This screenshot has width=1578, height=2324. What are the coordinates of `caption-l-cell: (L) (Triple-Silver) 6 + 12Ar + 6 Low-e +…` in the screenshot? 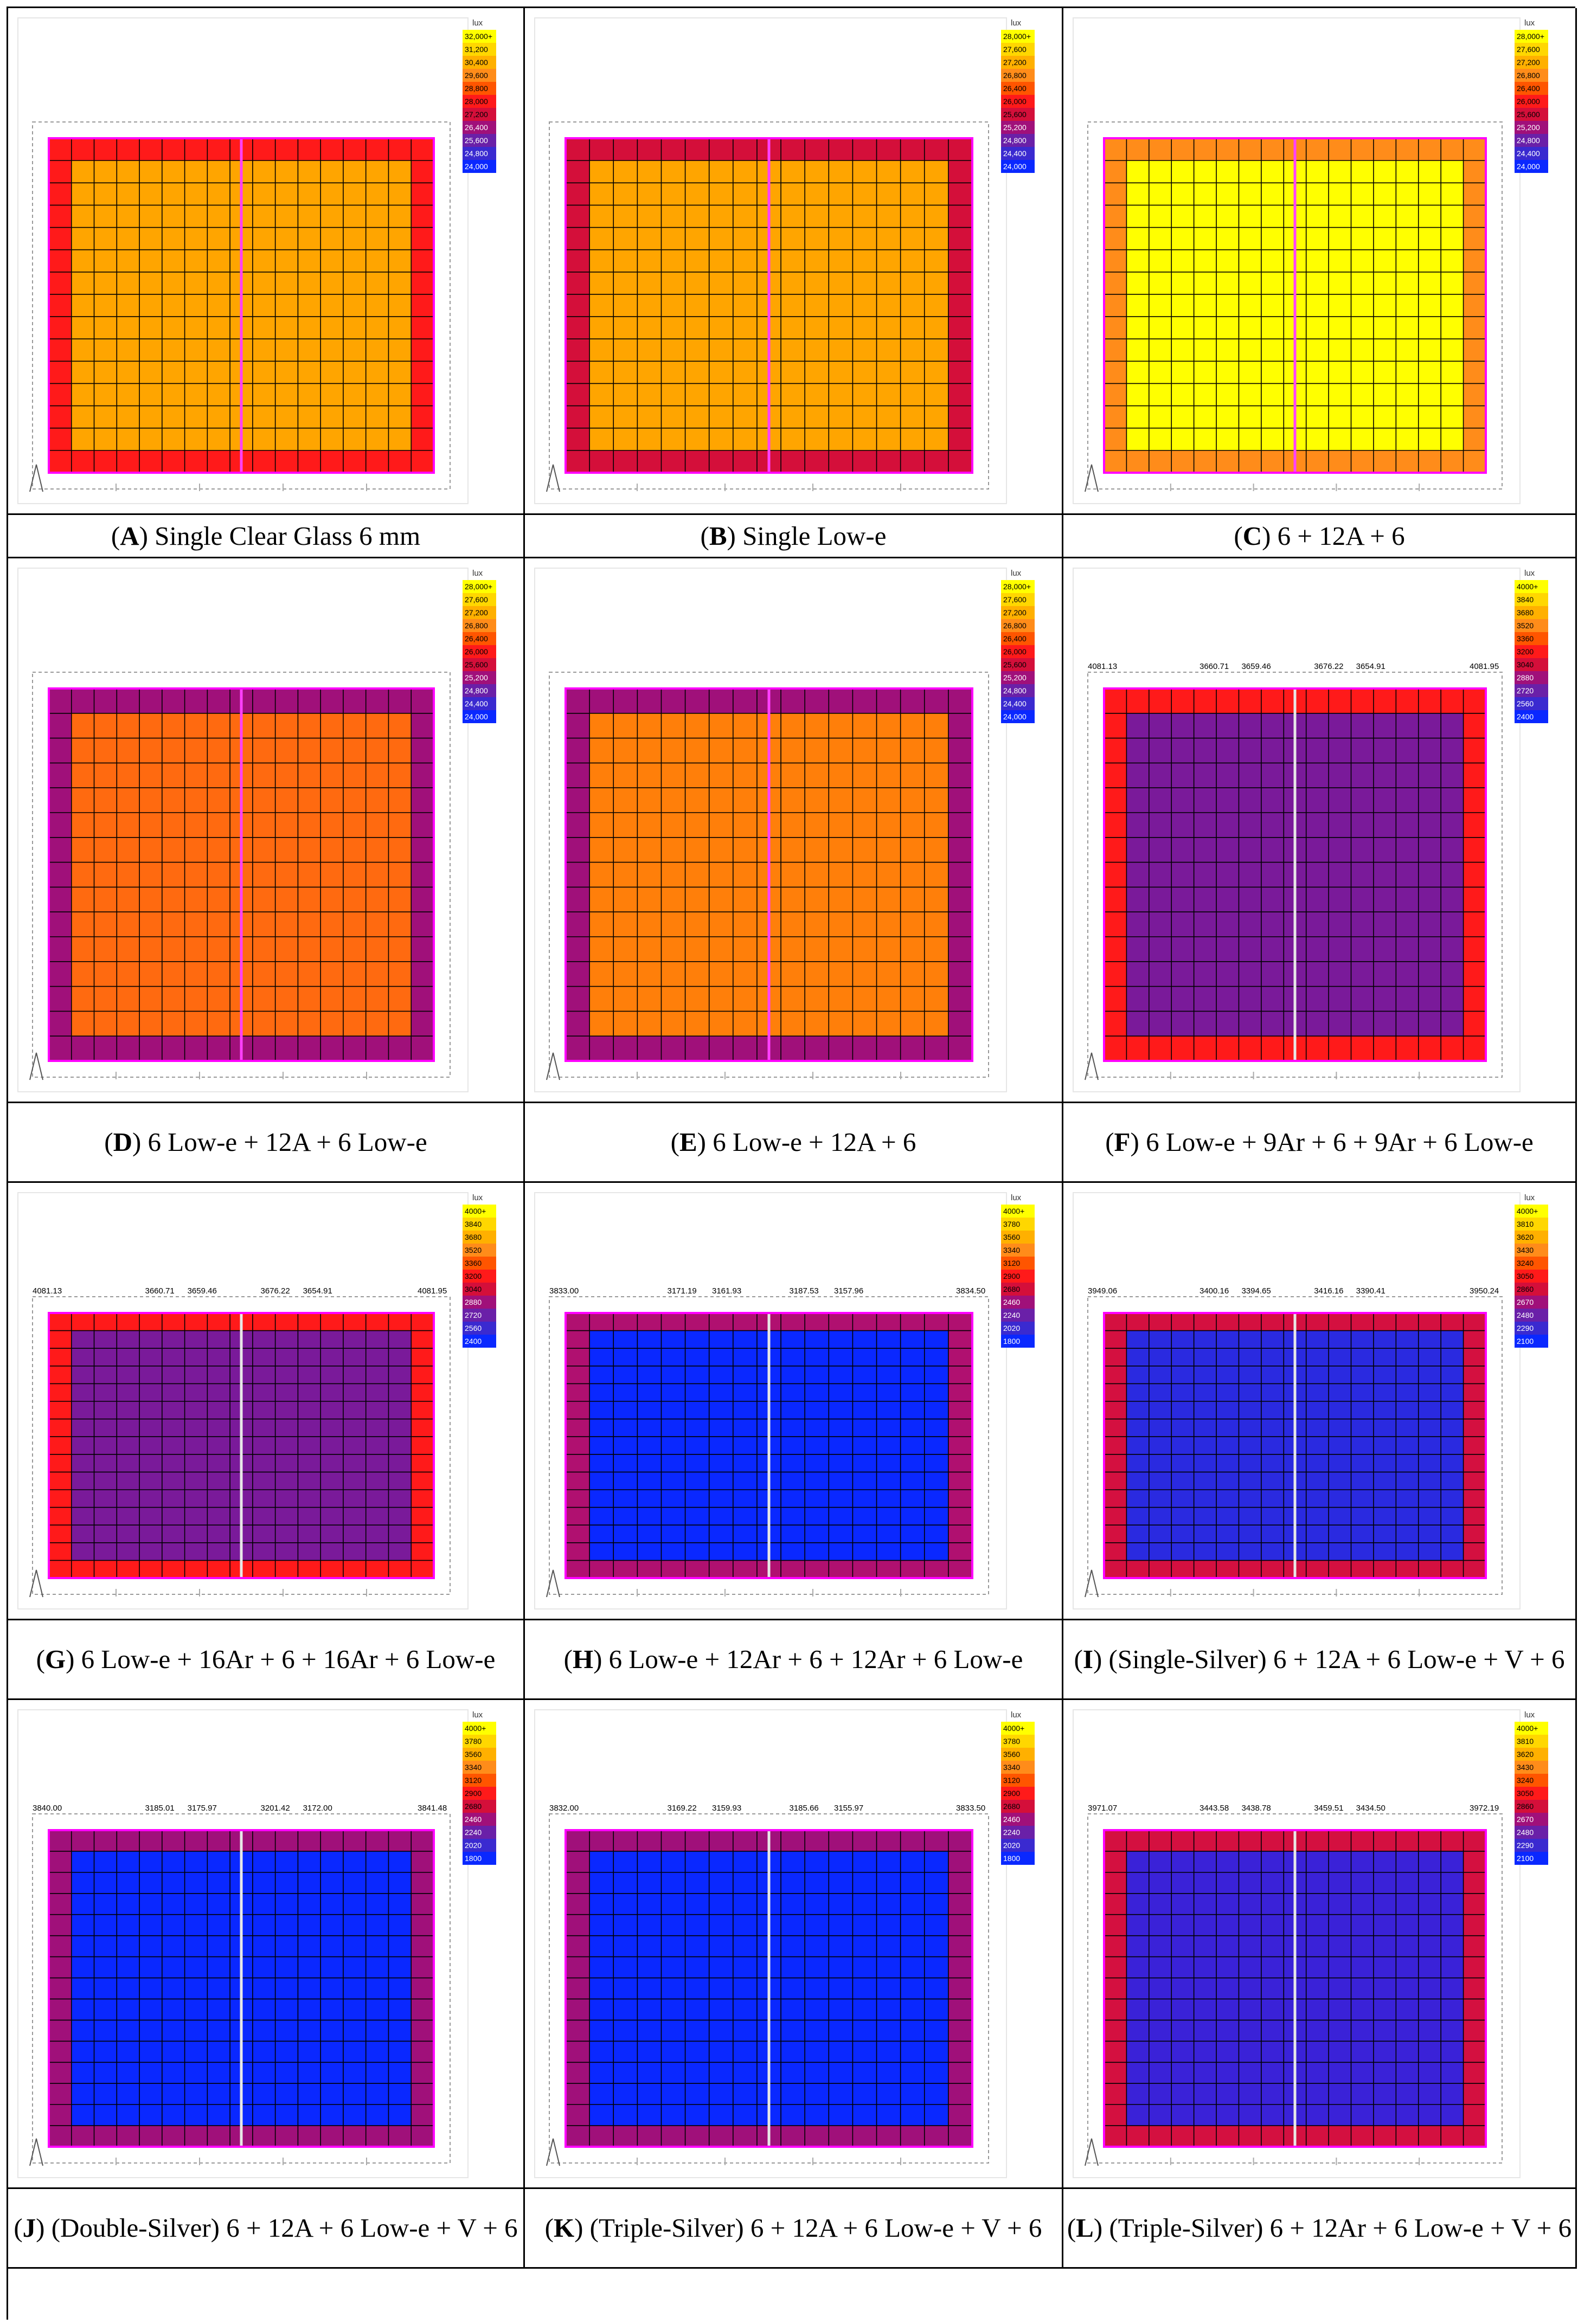 It's located at (1320, 2229).